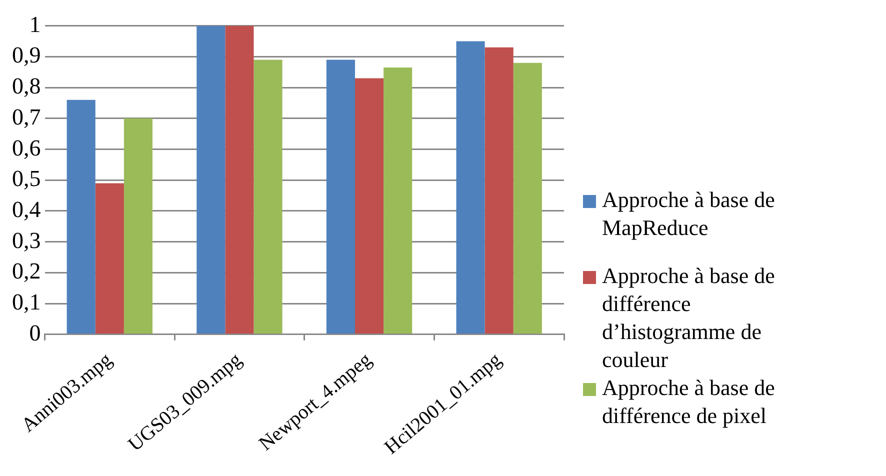 Image resolution: width=886 pixels, height=476 pixels. What do you see at coordinates (35, 24) in the screenshot?
I see `y-tick-label: 1` at bounding box center [35, 24].